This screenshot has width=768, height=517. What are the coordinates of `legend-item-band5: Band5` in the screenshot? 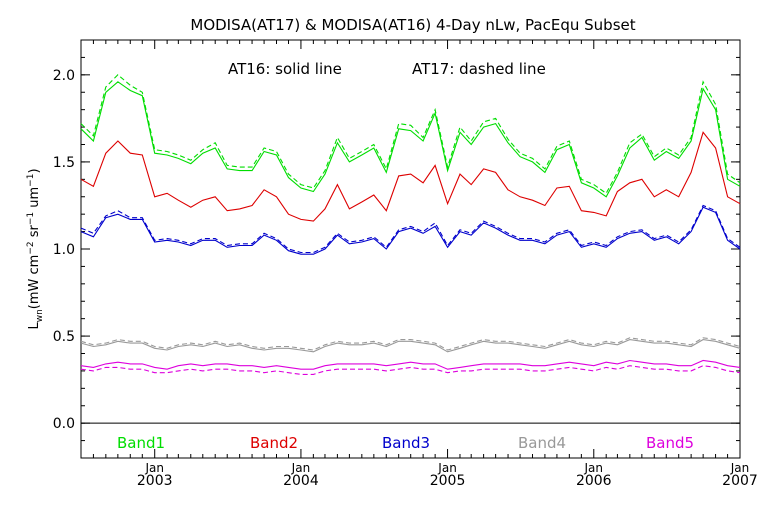 It's located at (670, 443).